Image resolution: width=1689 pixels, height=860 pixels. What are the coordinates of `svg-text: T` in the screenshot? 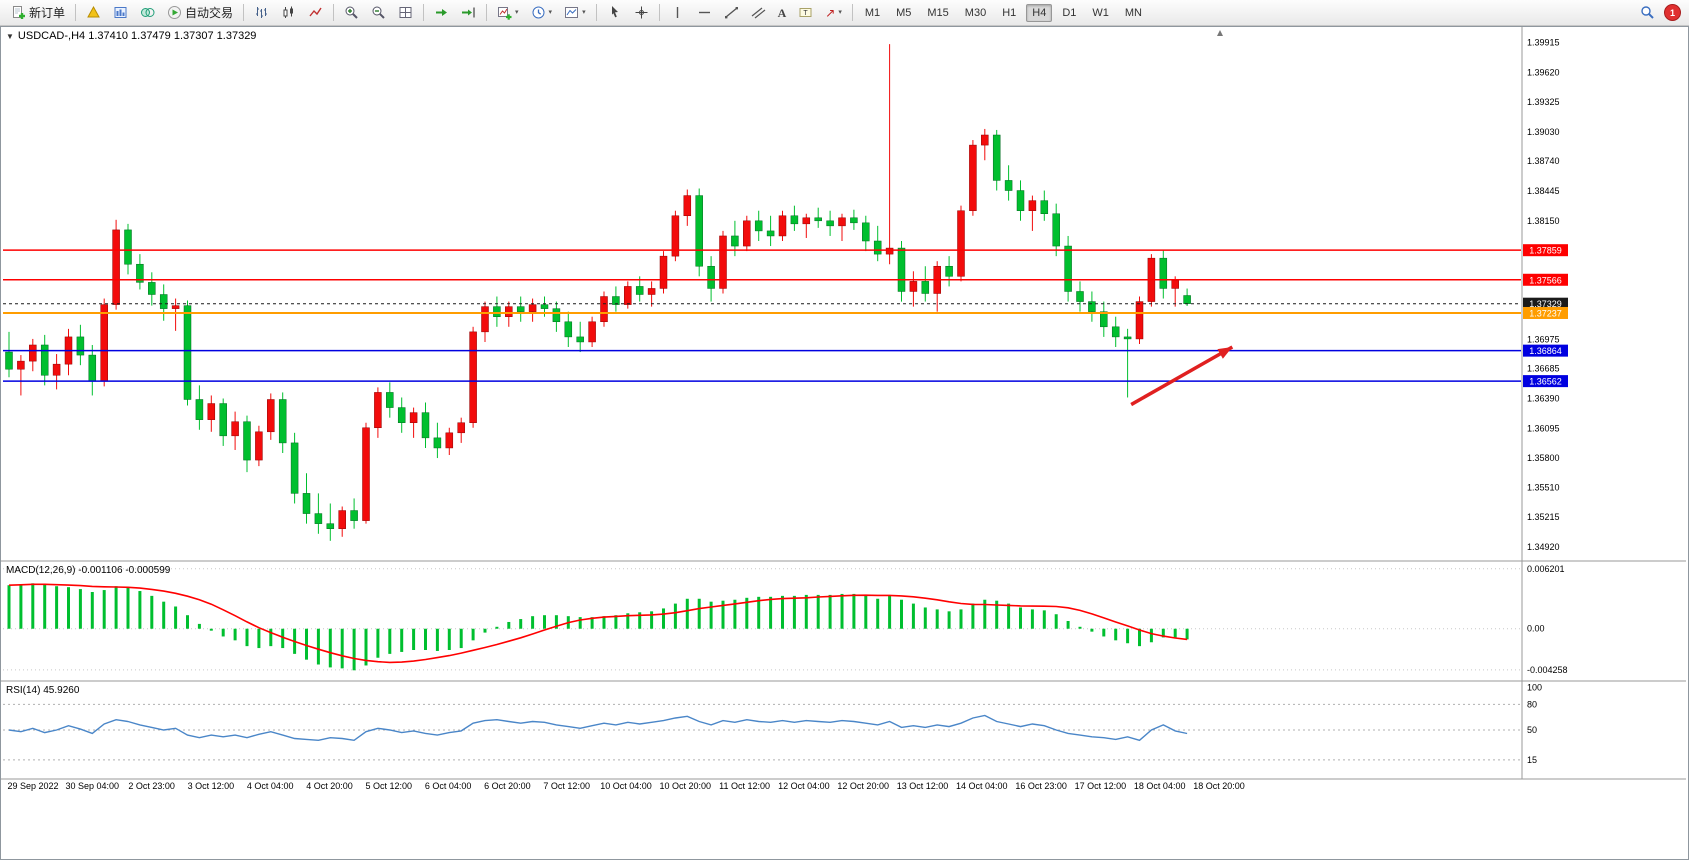 It's located at (806, 13).